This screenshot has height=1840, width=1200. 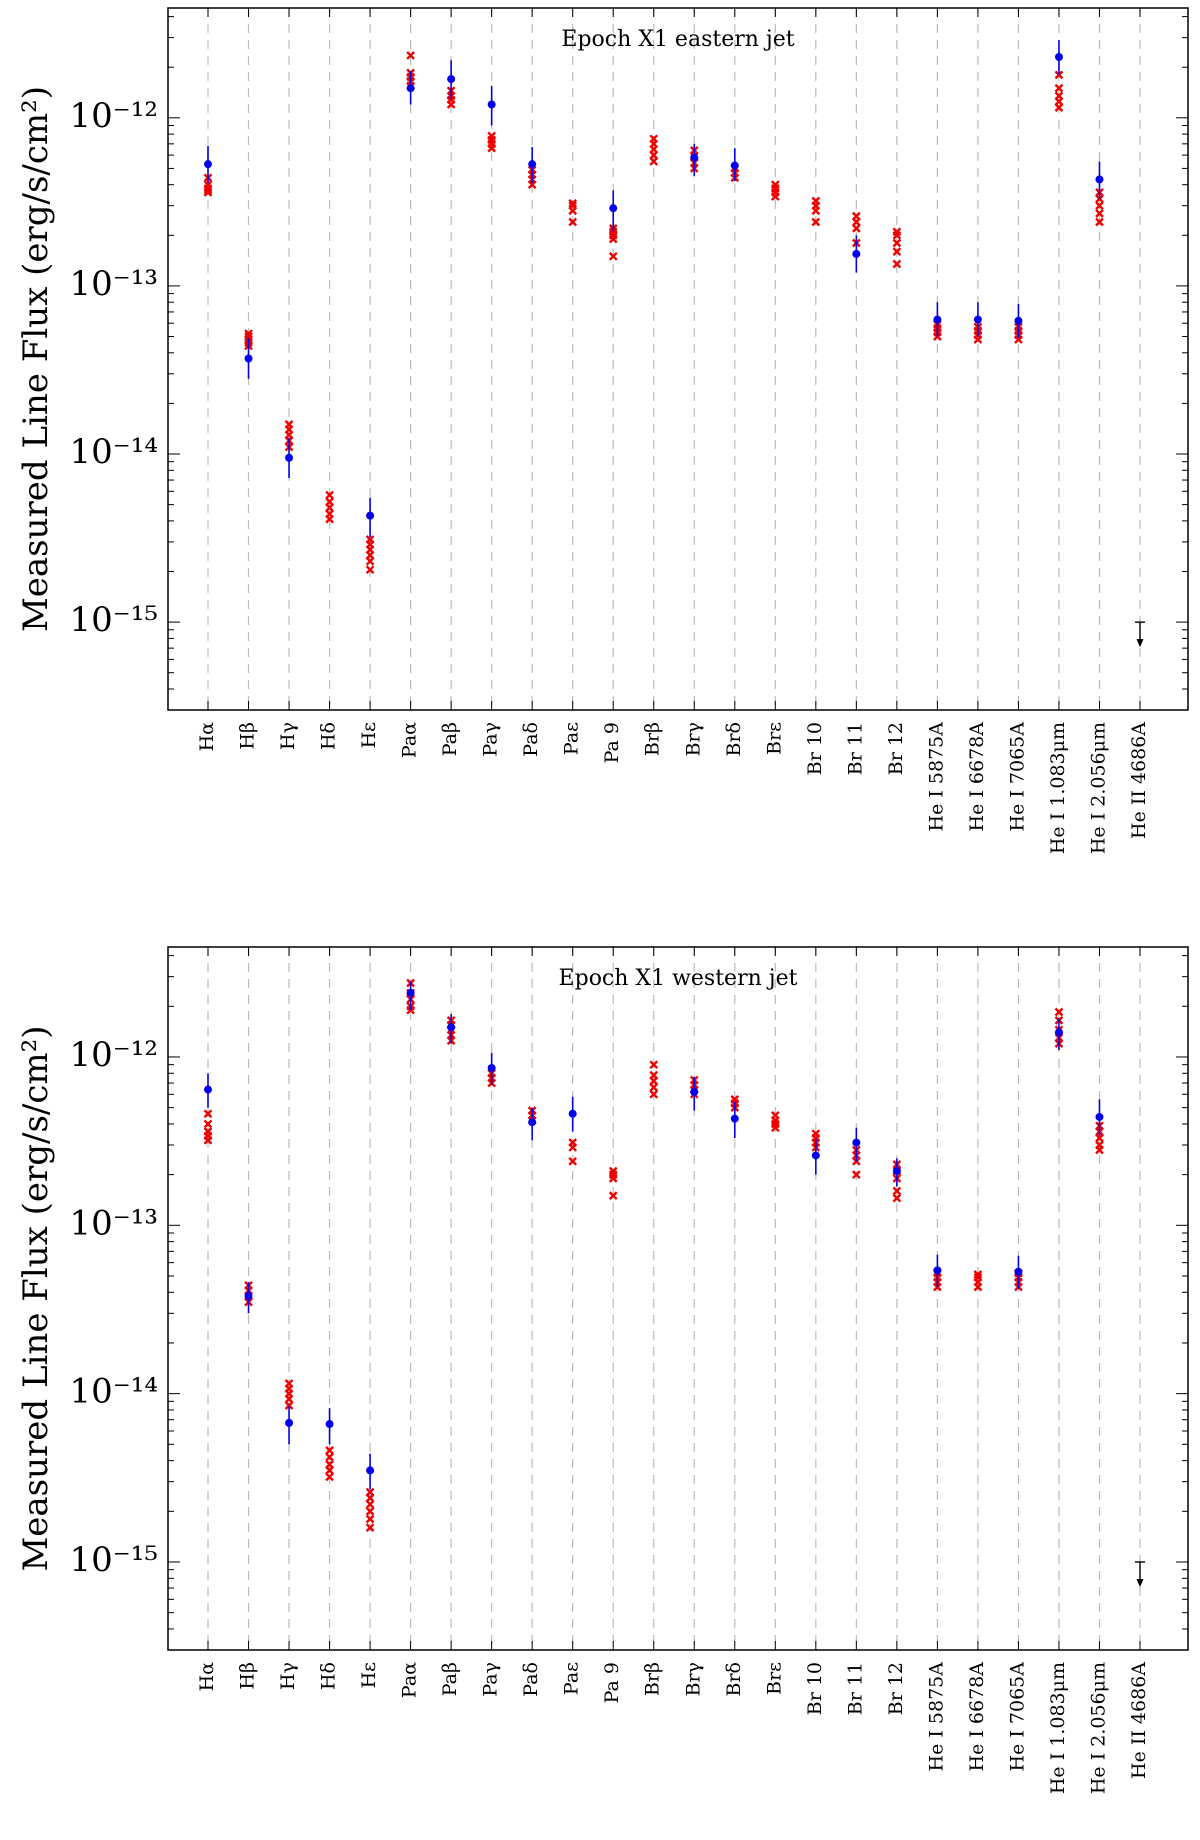 What do you see at coordinates (677, 39) in the screenshot?
I see `chart-title: Epoch X1 eastern jet` at bounding box center [677, 39].